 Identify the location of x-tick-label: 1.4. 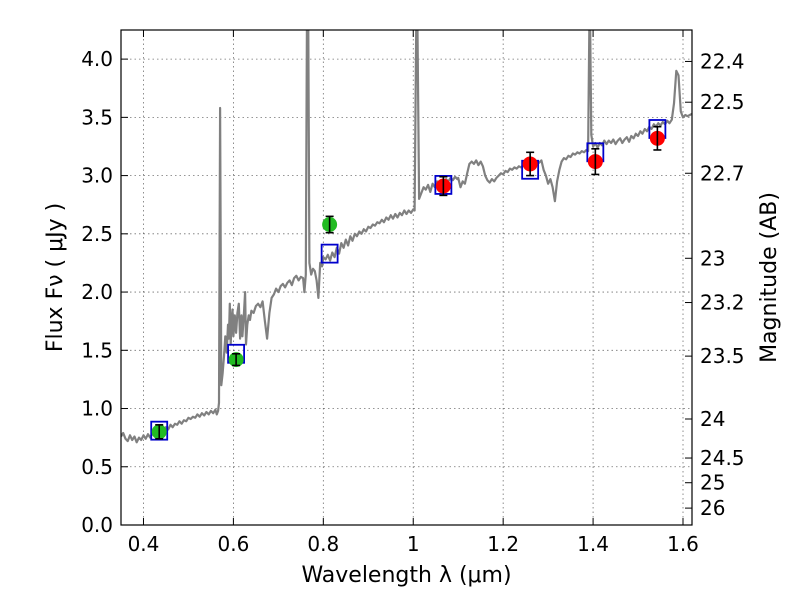
(593, 544).